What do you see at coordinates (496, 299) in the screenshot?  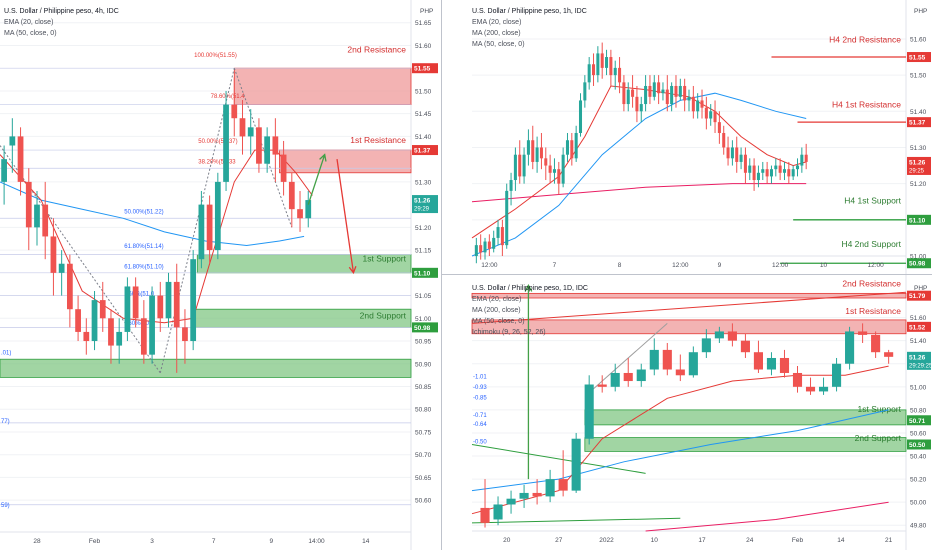 I see `chart-1d-indicator-ema: EMA (20, close)` at bounding box center [496, 299].